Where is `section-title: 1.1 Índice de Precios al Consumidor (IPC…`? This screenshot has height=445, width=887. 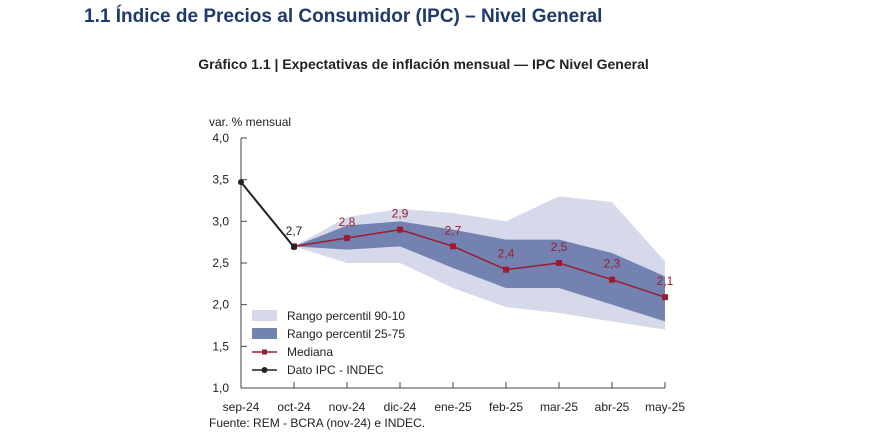
section-title: 1.1 Índice de Precios al Consumidor (IPC… is located at coordinates (343, 16).